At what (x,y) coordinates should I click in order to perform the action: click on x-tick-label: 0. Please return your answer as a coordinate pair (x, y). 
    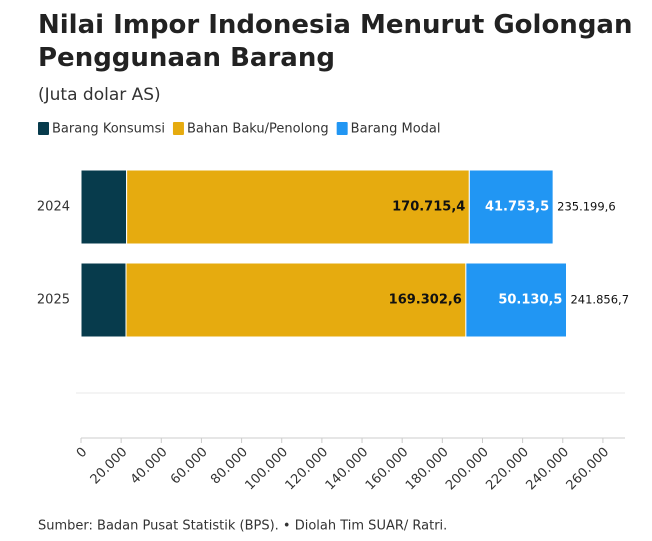
    Looking at the image, I should click on (82, 453).